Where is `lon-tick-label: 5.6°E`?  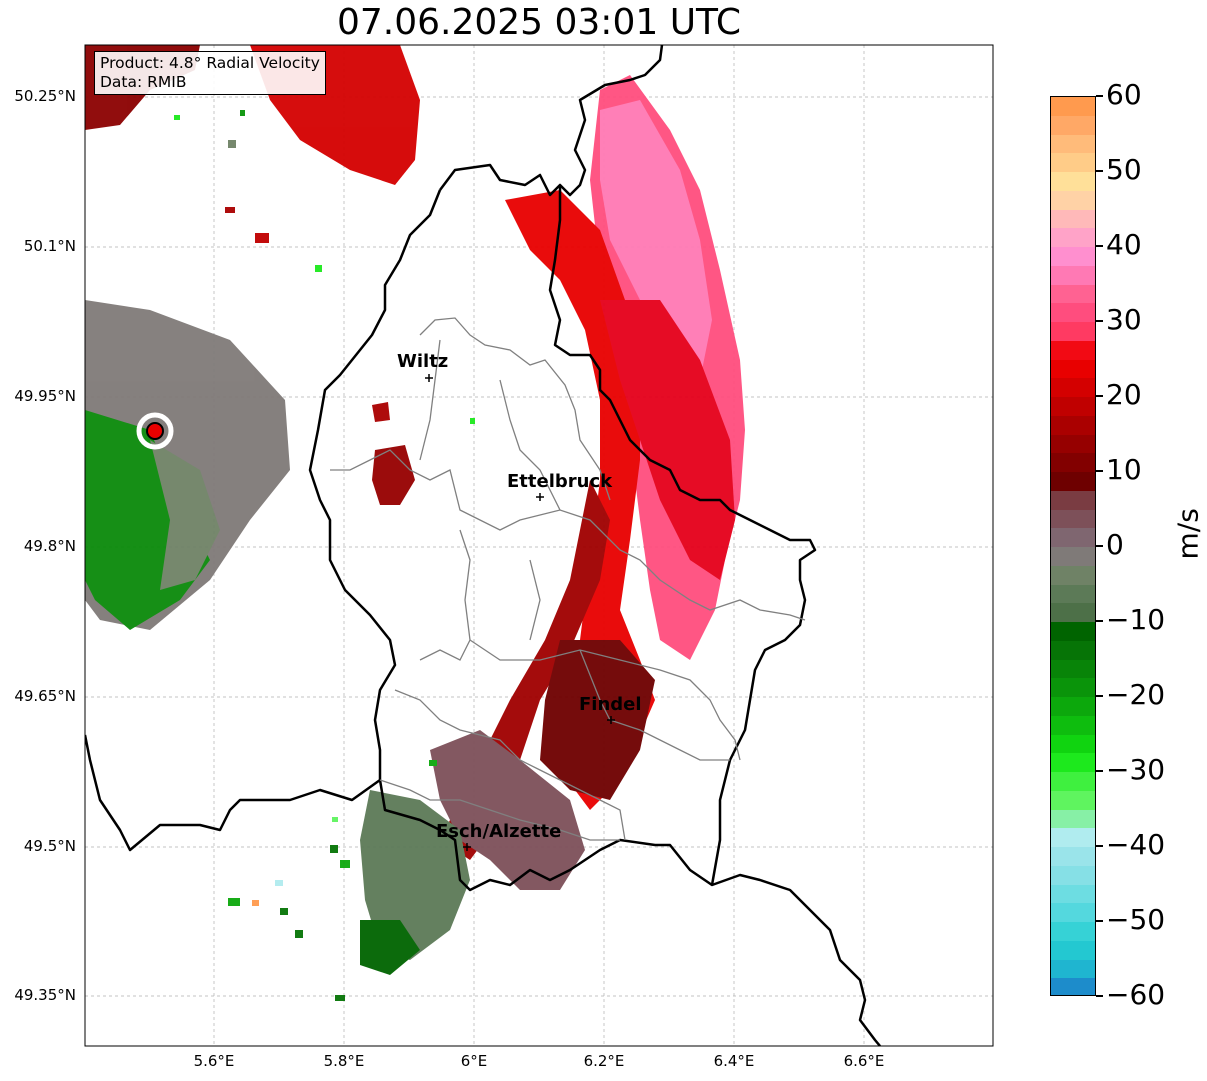 lon-tick-label: 5.6°E is located at coordinates (214, 1061).